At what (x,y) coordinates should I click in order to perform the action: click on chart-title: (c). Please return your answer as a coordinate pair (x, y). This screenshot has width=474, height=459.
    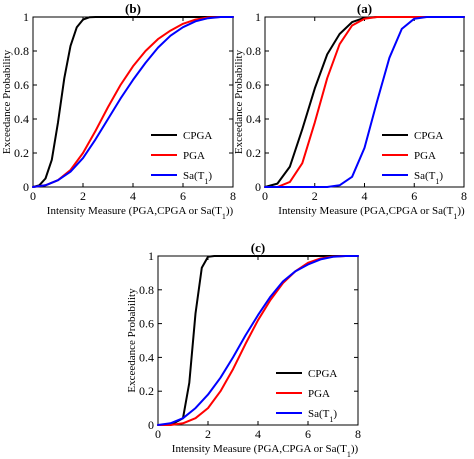
    Looking at the image, I should click on (258, 247).